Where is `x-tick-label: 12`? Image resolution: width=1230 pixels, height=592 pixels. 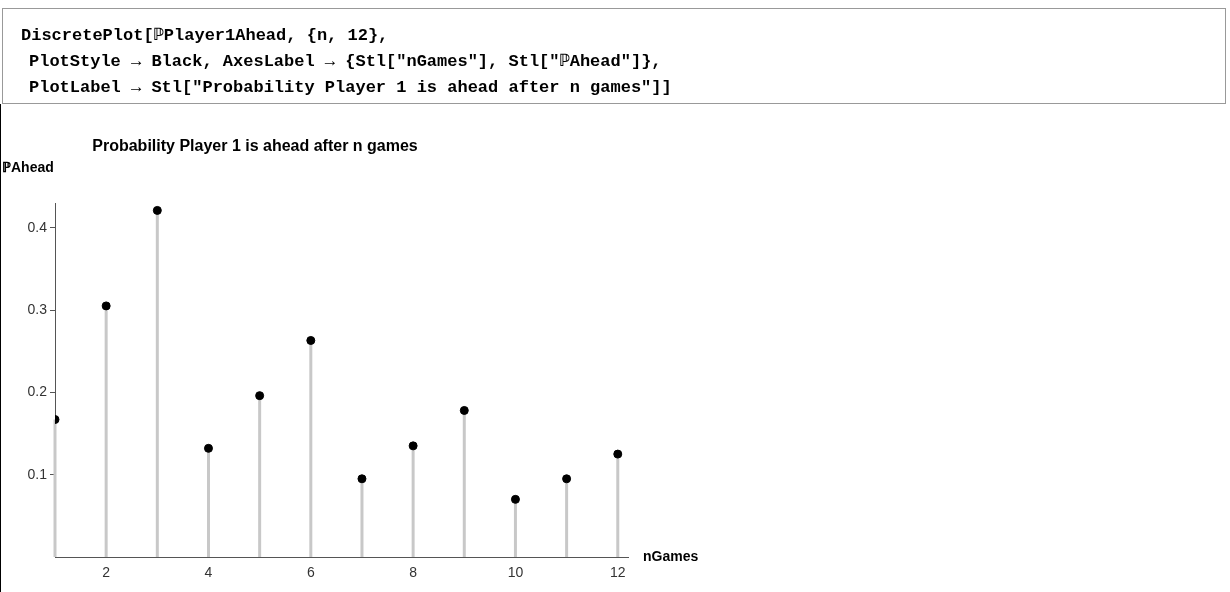 x-tick-label: 12 is located at coordinates (617, 572).